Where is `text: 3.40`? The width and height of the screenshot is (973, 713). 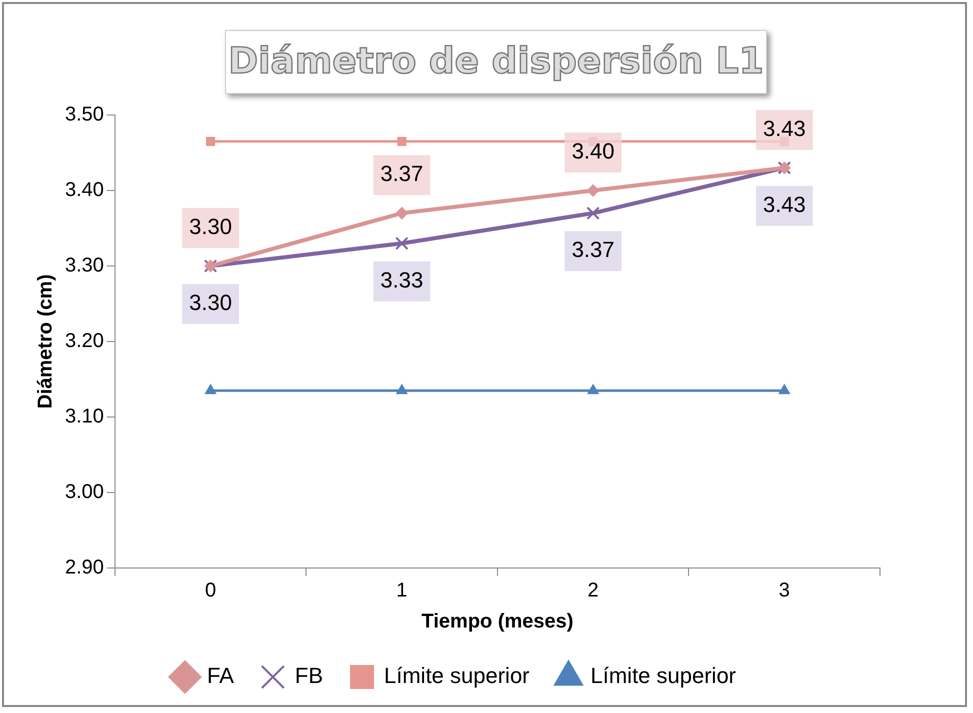
text: 3.40 is located at coordinates (84, 190).